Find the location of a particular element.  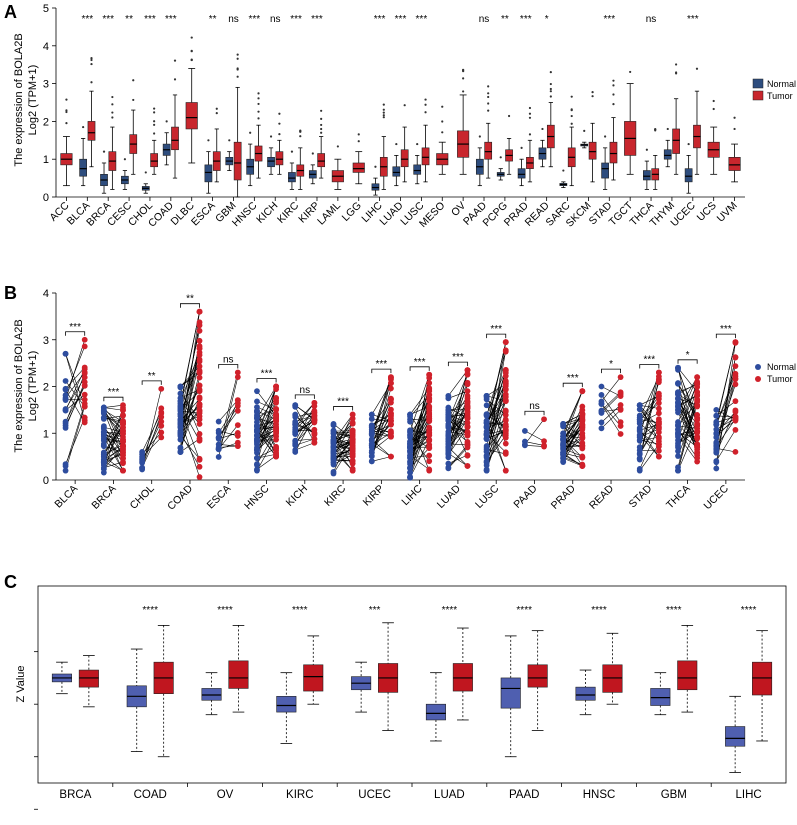

panel-b-x-tick-label: KIRP is located at coordinates (374, 496).